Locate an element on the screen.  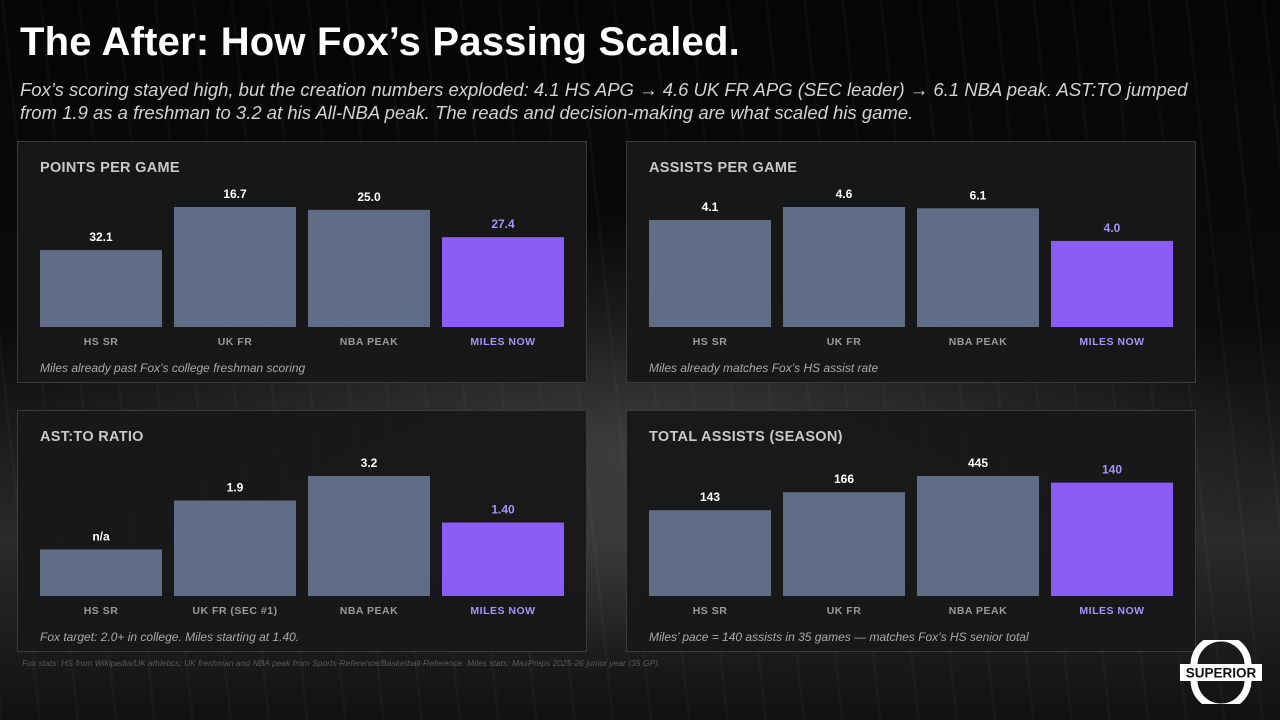
chart-title: AST:TO RATIO is located at coordinates (92, 437).